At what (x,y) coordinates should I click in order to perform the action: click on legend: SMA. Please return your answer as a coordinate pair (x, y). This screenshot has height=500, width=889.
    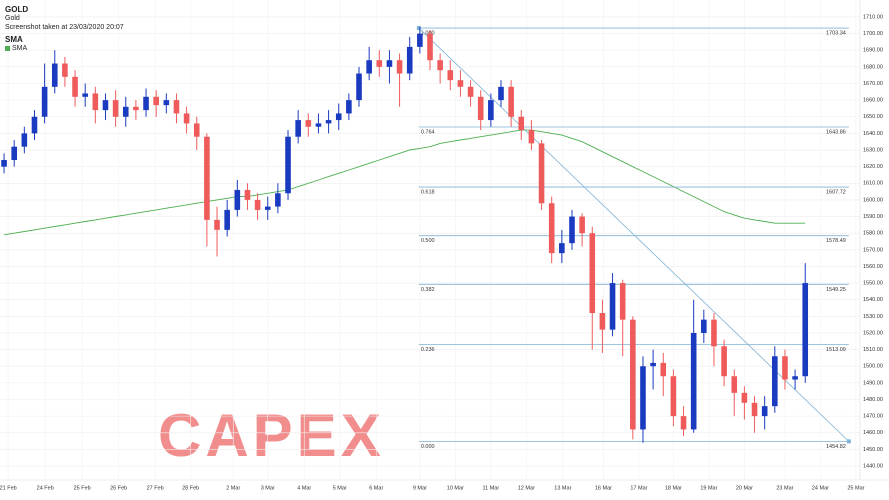
    Looking at the image, I should click on (64, 48).